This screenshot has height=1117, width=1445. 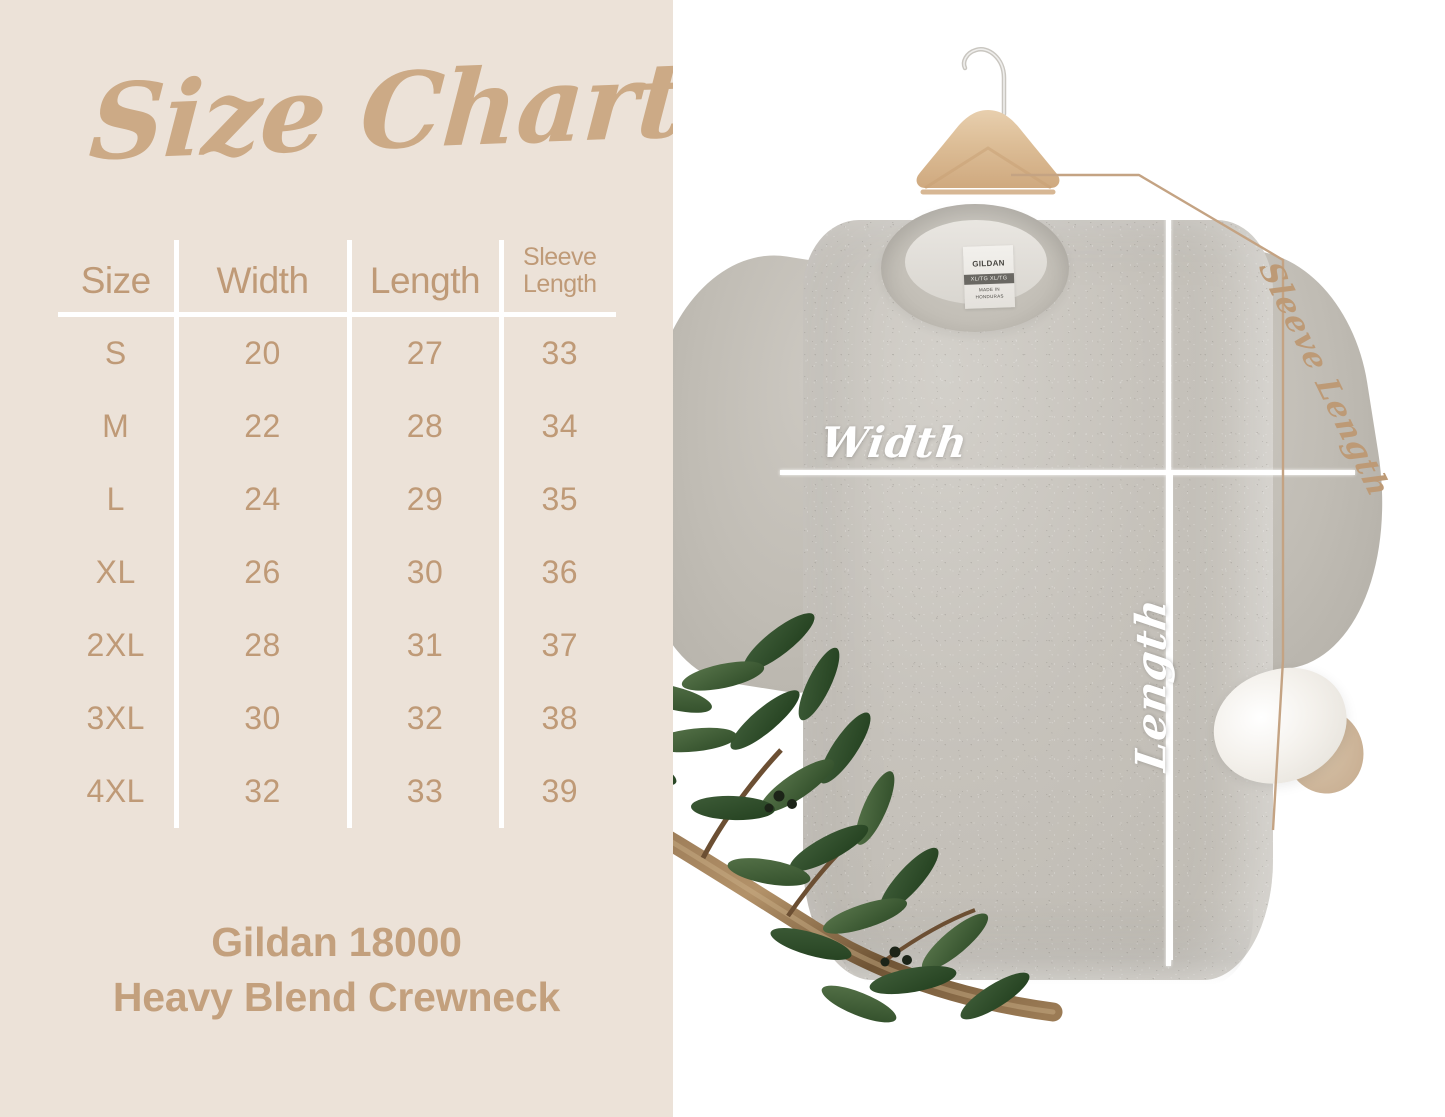 What do you see at coordinates (336, 942) in the screenshot?
I see `product-model: Gildan 18000` at bounding box center [336, 942].